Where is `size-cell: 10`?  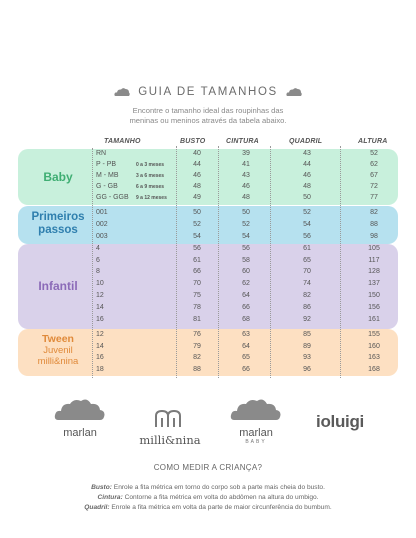 size-cell: 10 is located at coordinates (100, 283).